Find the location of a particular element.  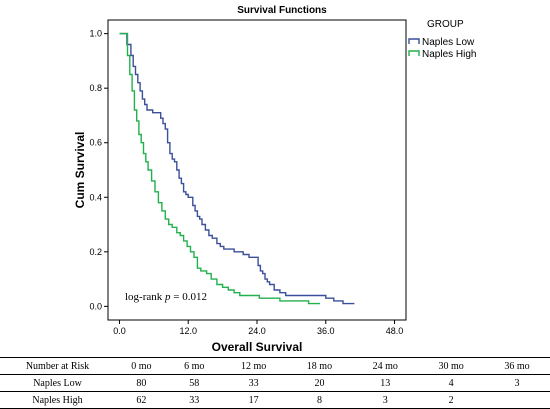

log-rank-p: p is located at coordinates (167, 297).